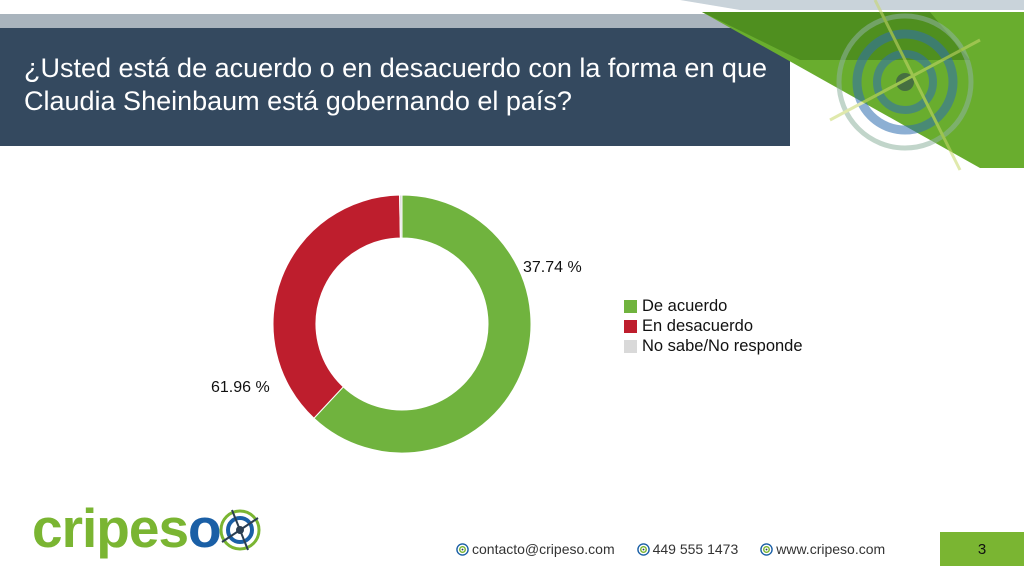 The image size is (1024, 576). Describe the element at coordinates (722, 345) in the screenshot. I see `legend-label: No sabe/No responde` at that location.